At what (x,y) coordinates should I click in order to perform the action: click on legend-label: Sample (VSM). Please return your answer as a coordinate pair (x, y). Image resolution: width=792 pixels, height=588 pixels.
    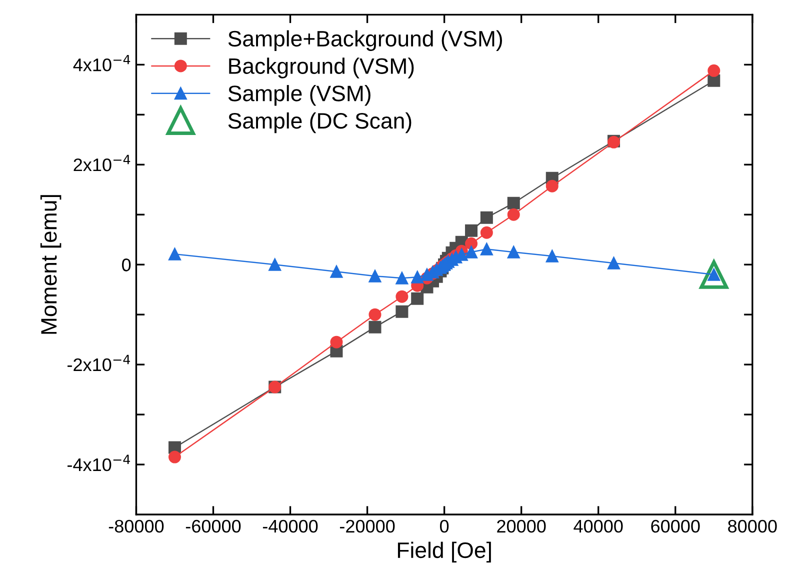
    Looking at the image, I should click on (299, 95).